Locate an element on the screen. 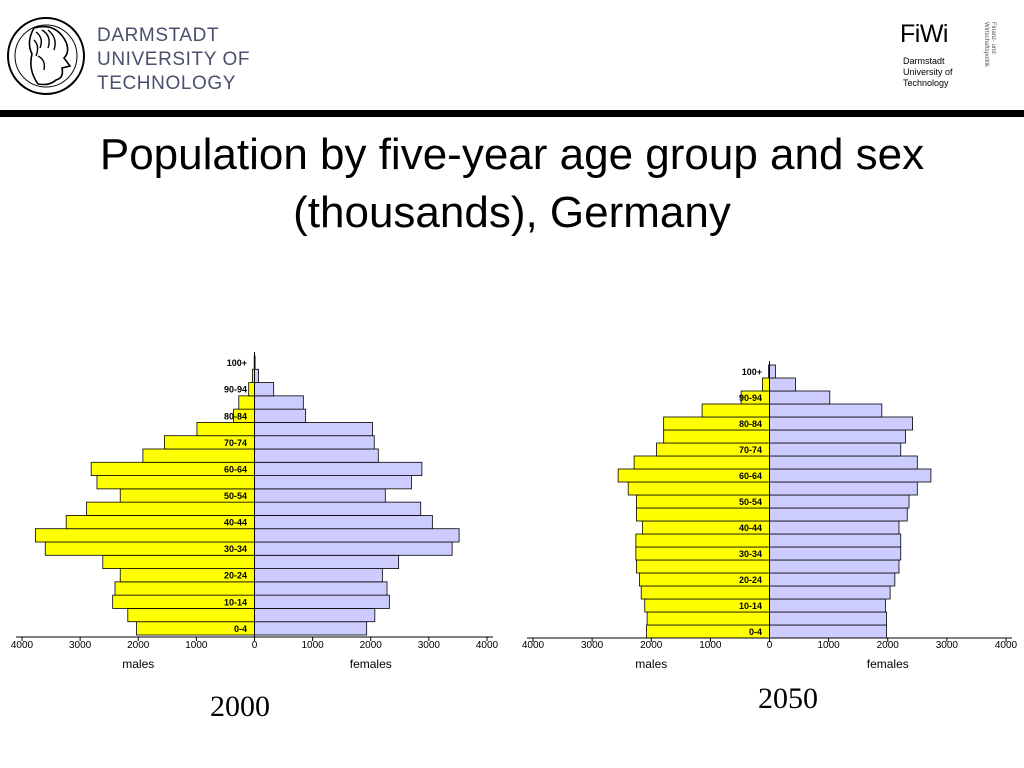 The image size is (1024, 768). bar-females-45-49-2050 is located at coordinates (838, 514).